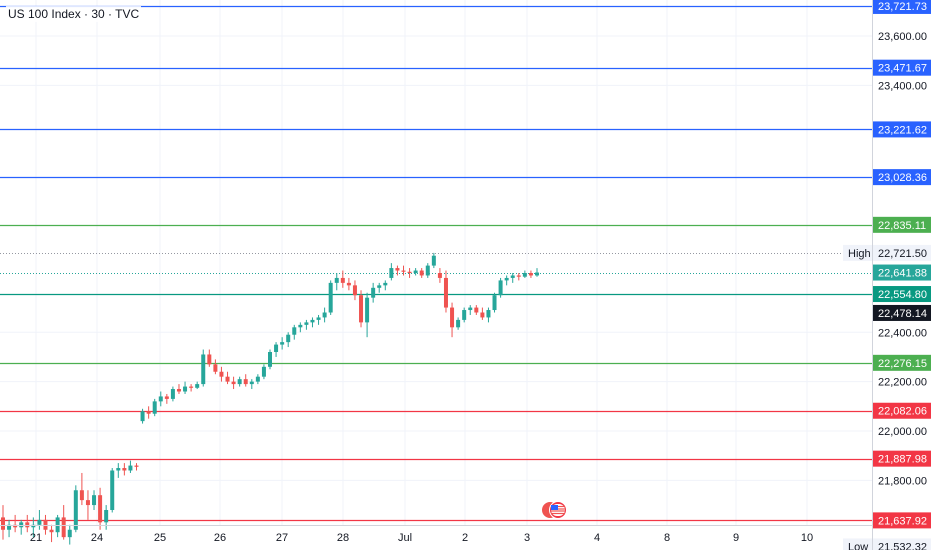 This screenshot has height=555, width=932. I want to click on marker-price-label: 21,532.32, so click(902, 545).